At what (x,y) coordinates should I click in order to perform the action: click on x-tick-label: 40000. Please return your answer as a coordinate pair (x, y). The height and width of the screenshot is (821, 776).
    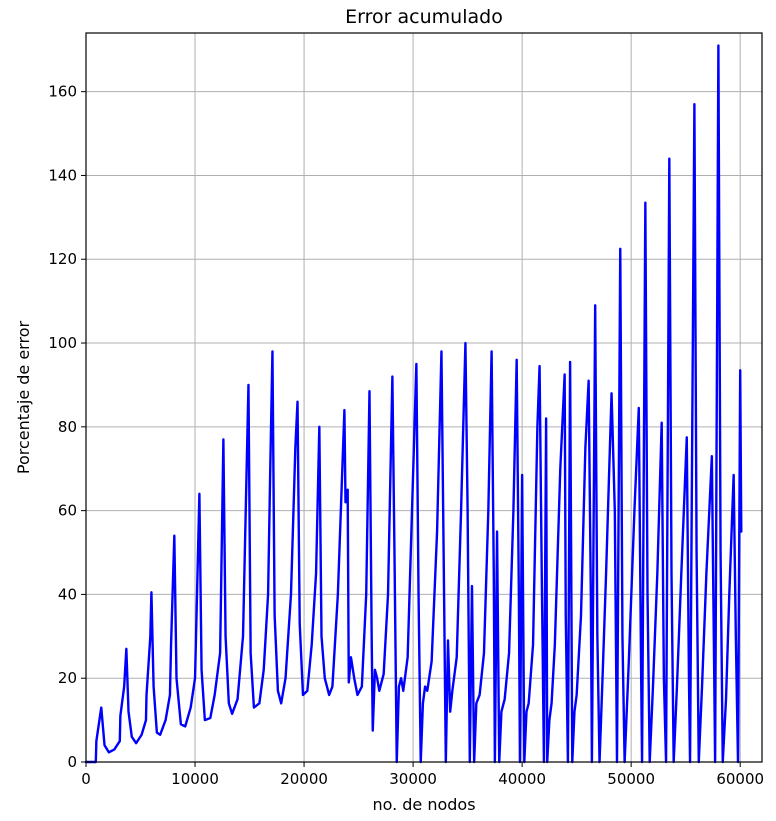
    Looking at the image, I should click on (522, 779).